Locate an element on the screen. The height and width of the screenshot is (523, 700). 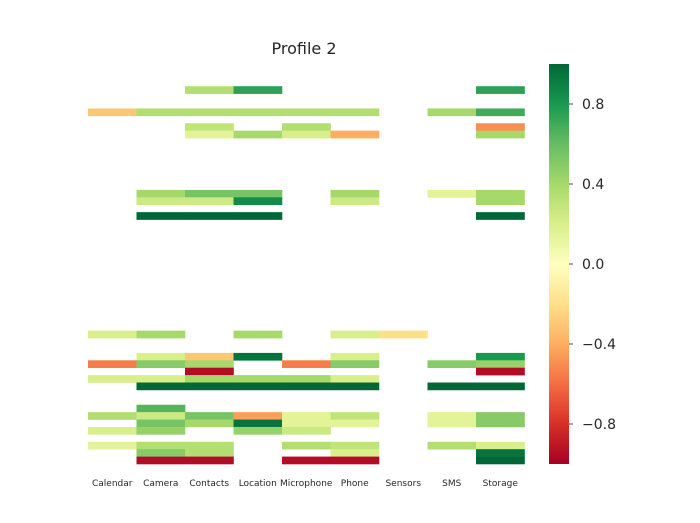
colorbar-tick-label: 0.8 is located at coordinates (593, 105).